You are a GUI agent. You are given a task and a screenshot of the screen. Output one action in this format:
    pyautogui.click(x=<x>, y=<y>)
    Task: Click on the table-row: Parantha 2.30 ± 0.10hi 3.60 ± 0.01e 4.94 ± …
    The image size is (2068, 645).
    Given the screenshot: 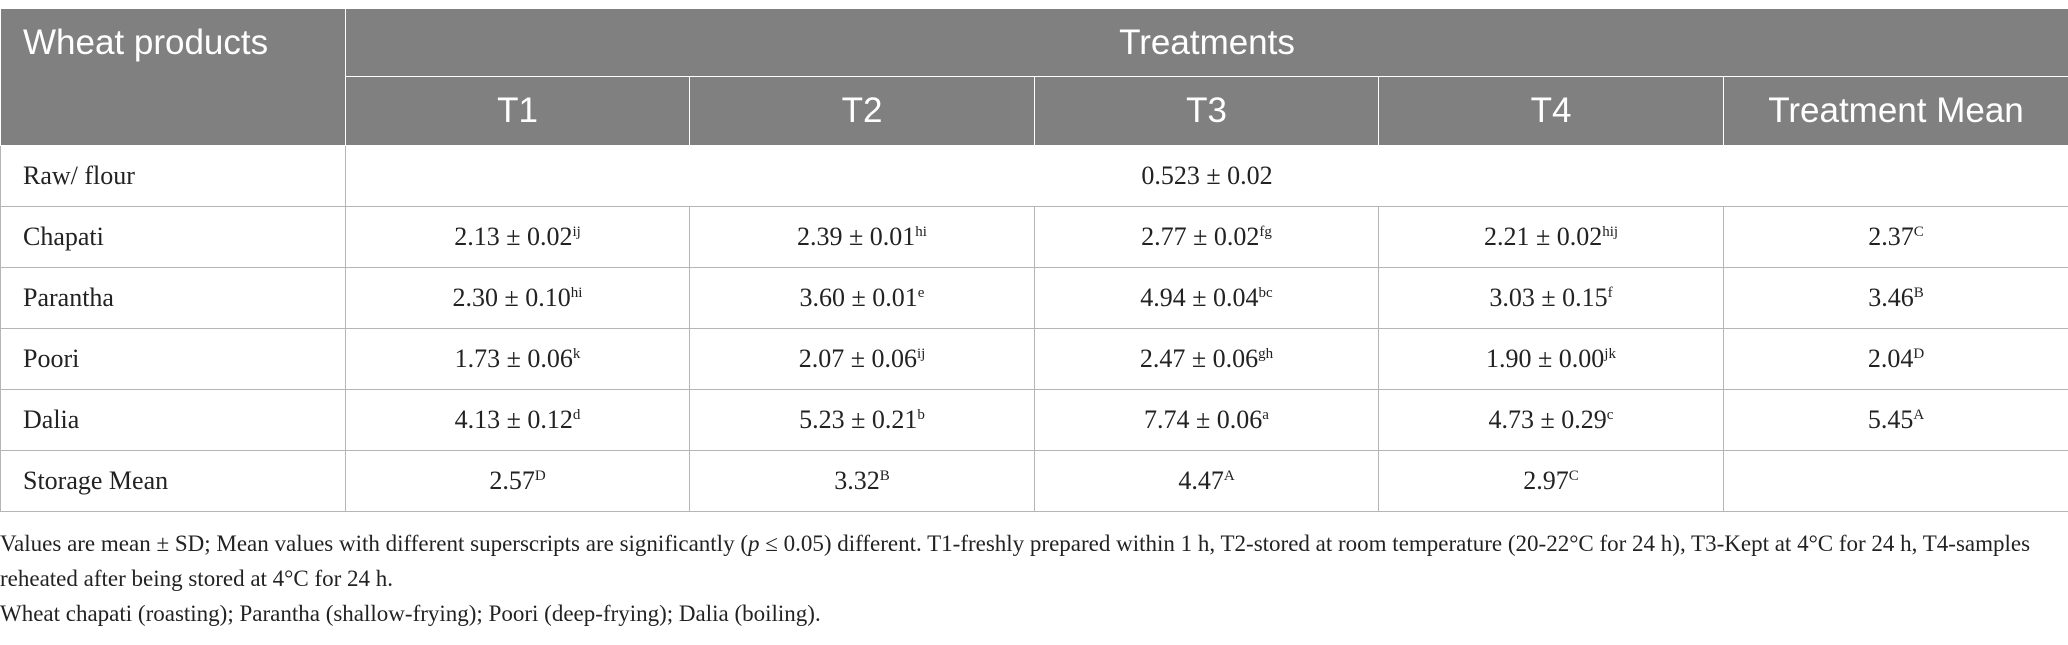 What is the action you would take?
    pyautogui.click(x=1034, y=298)
    